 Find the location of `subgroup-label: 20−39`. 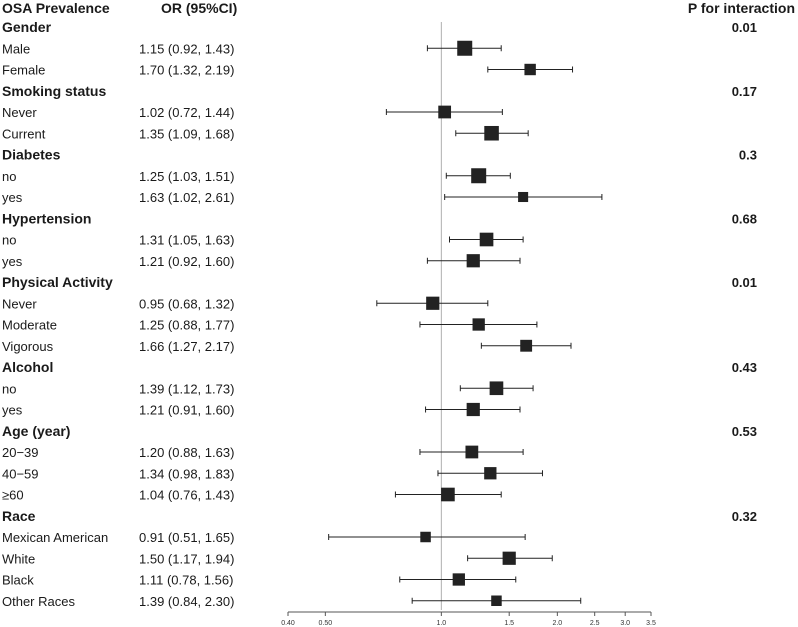

subgroup-label: 20−39 is located at coordinates (20, 452).